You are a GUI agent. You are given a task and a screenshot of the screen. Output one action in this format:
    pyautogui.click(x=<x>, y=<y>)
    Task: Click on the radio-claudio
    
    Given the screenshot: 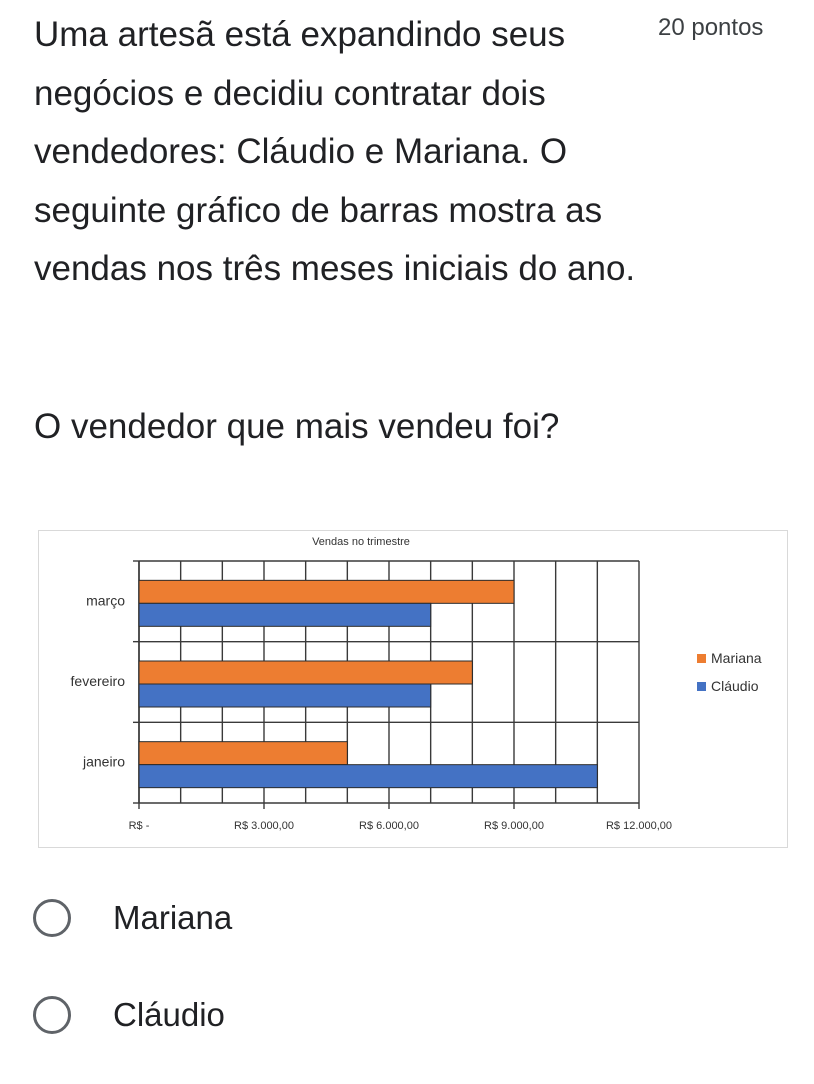 What is the action you would take?
    pyautogui.click(x=52, y=1015)
    